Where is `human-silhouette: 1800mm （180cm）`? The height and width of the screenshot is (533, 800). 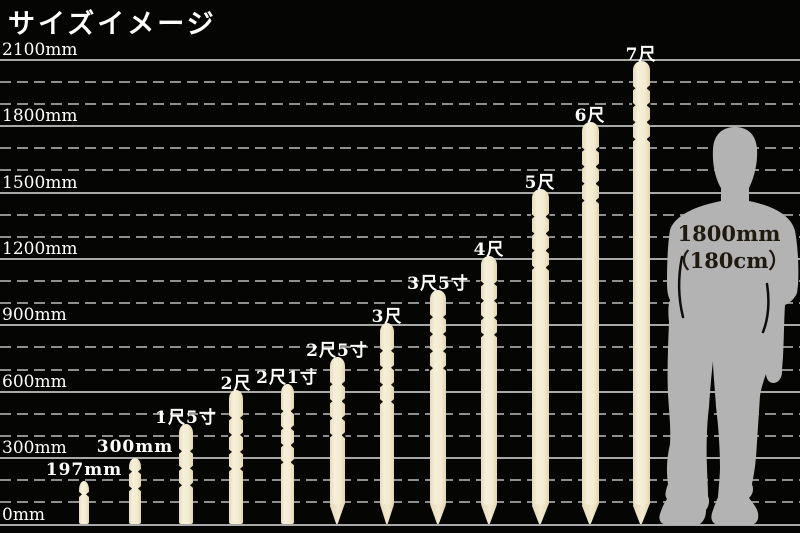 human-silhouette: 1800mm （180cm） is located at coordinates (727, 325).